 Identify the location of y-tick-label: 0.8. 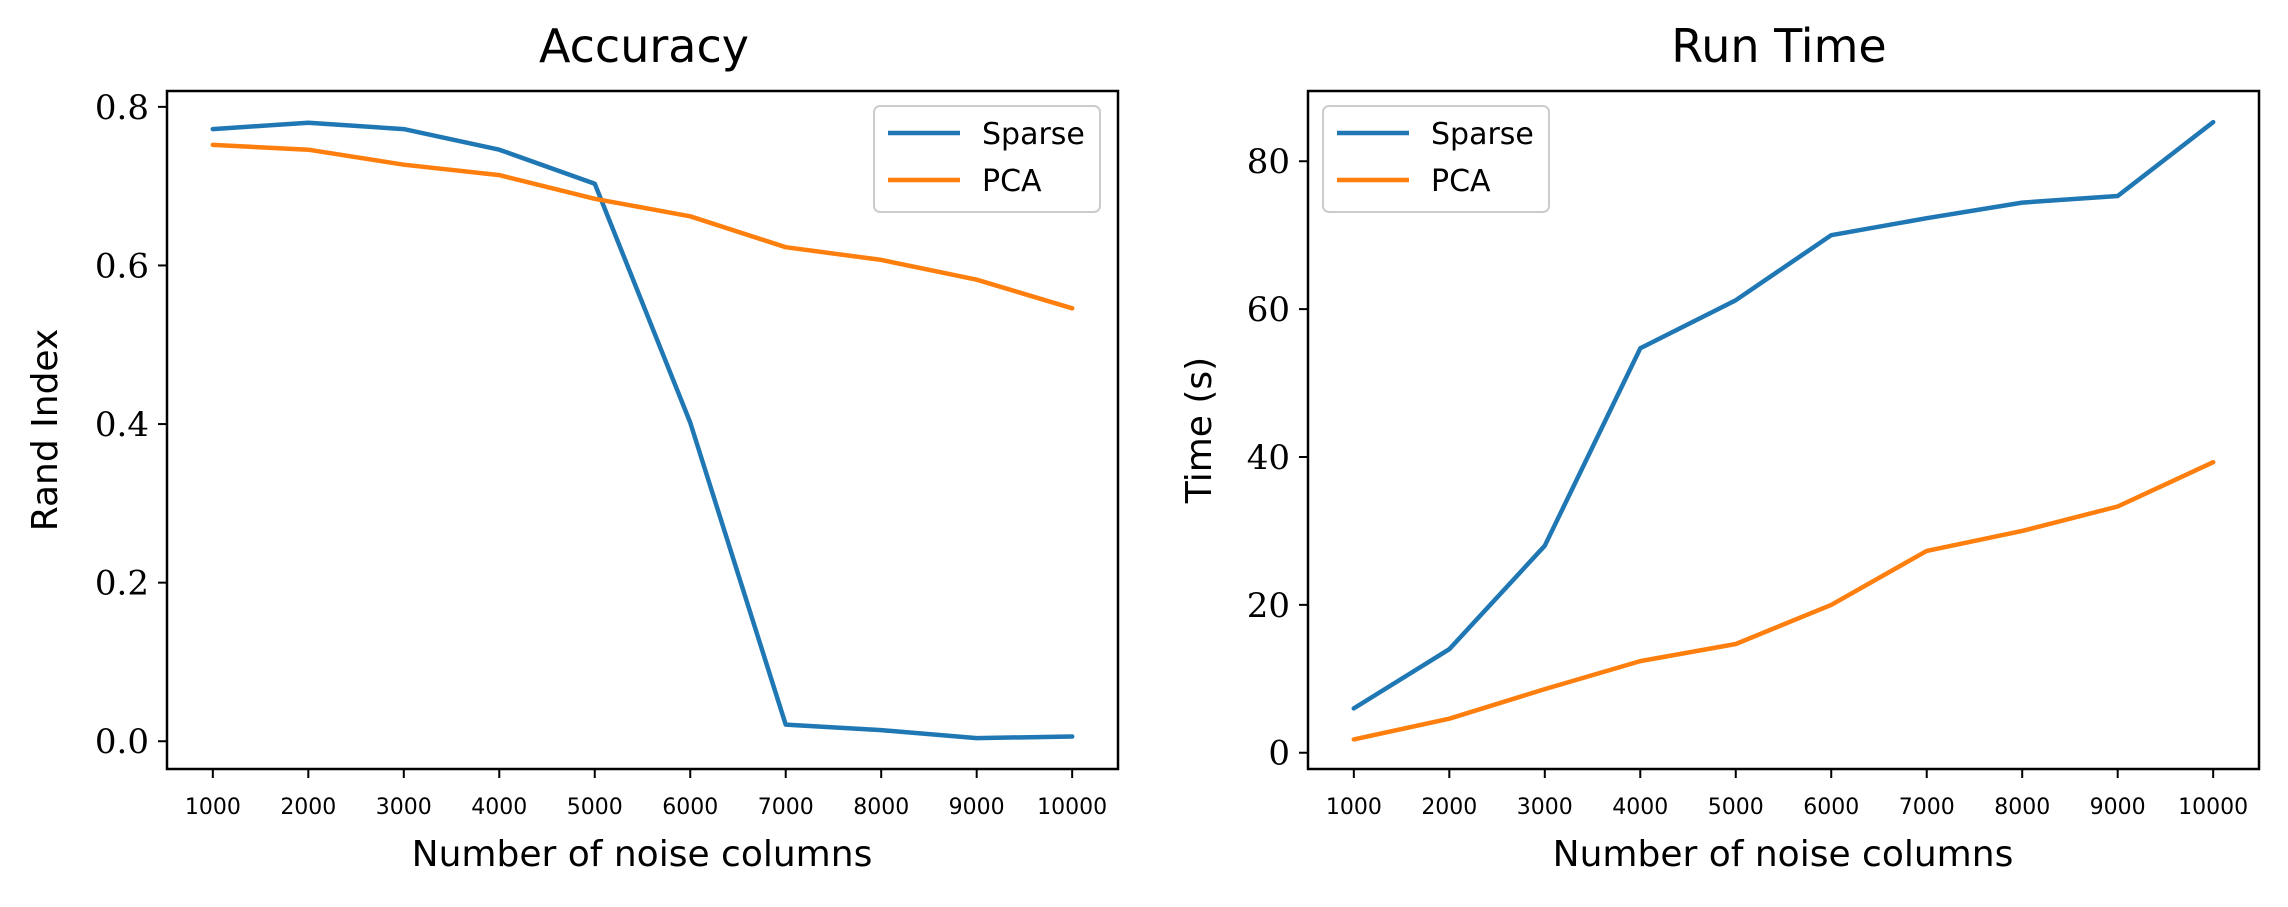
(122, 108).